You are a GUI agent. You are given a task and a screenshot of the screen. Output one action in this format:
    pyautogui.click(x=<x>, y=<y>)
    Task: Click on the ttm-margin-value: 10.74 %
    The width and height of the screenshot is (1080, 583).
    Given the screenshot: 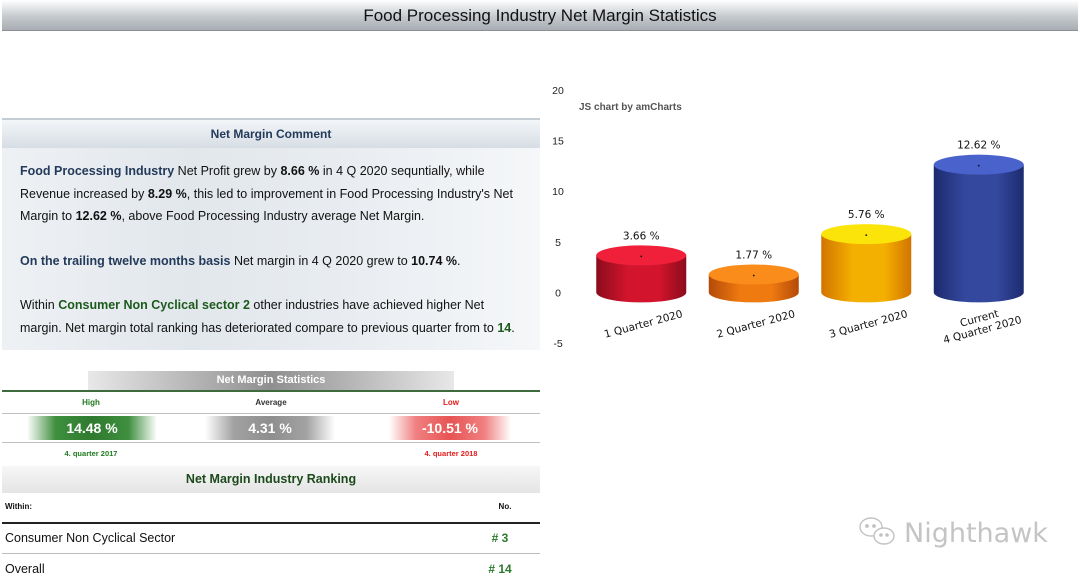 What is the action you would take?
    pyautogui.click(x=434, y=260)
    